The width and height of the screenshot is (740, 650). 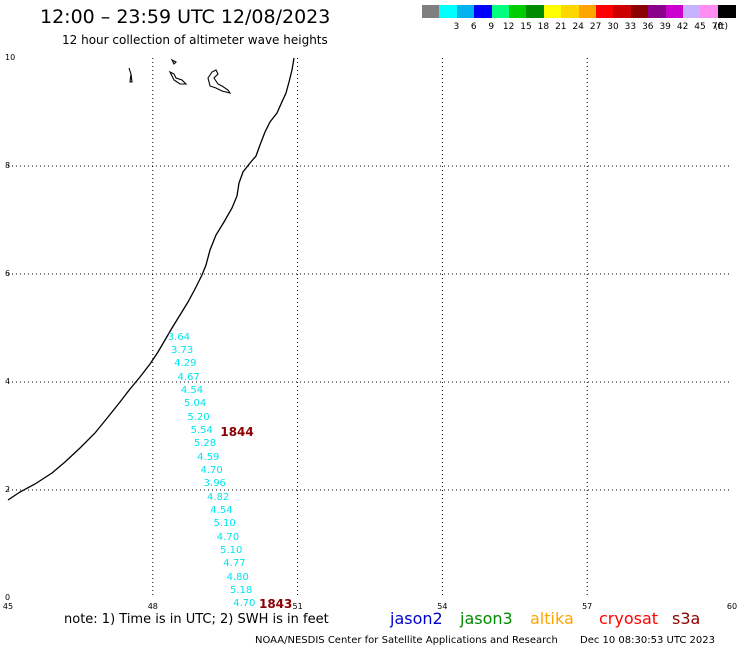 What do you see at coordinates (219, 81) in the screenshot?
I see `island-socotra` at bounding box center [219, 81].